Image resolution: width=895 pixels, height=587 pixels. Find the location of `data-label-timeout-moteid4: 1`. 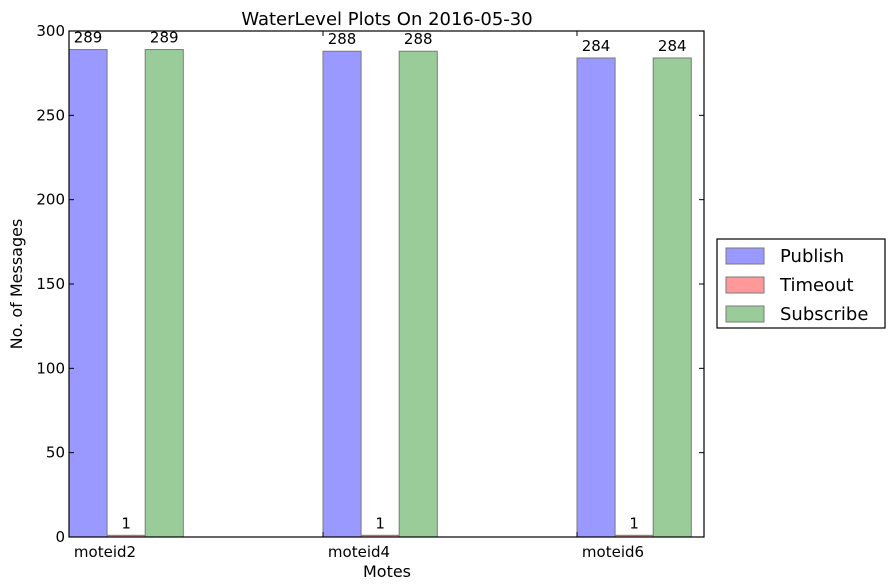

data-label-timeout-moteid4: 1 is located at coordinates (380, 523).